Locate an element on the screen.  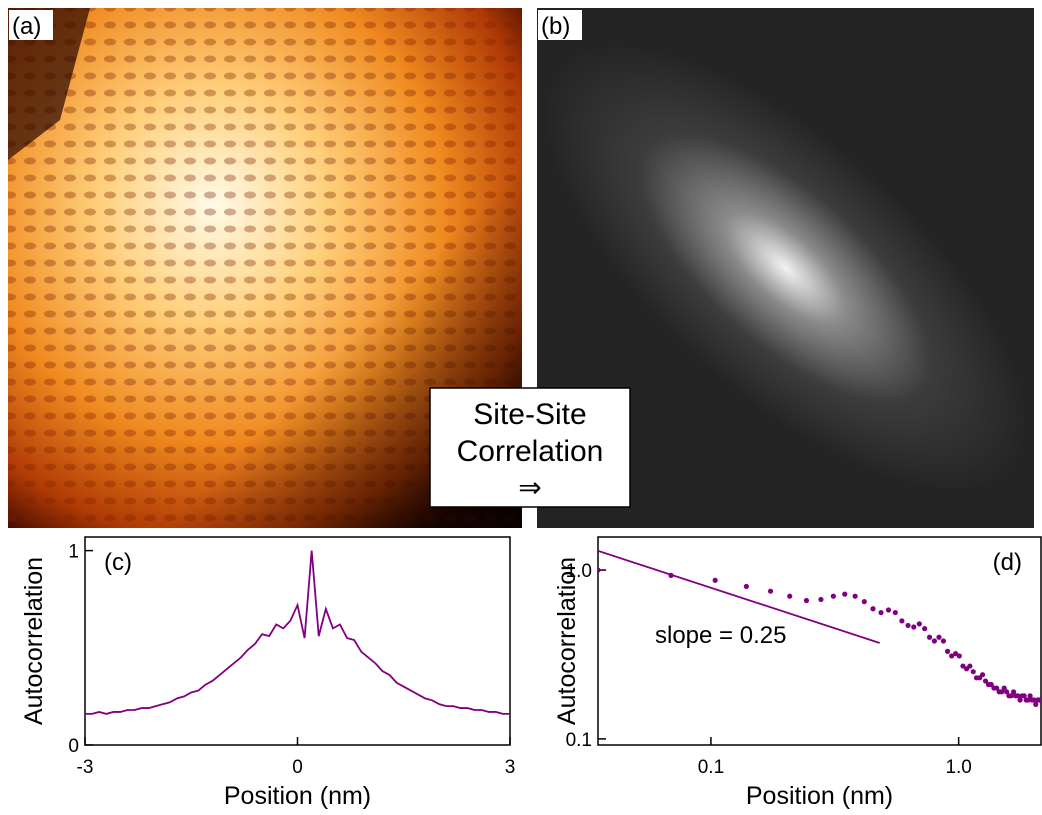
panel-label: (d) is located at coordinates (1007, 562).